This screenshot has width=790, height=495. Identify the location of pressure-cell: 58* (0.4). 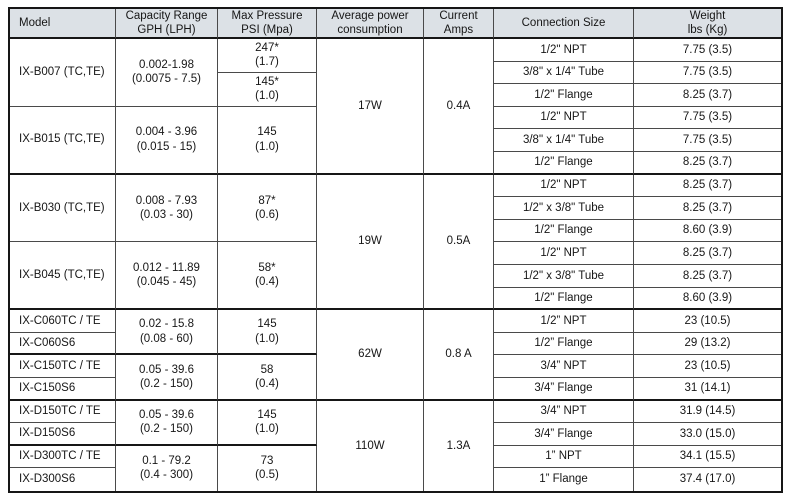
(267, 276).